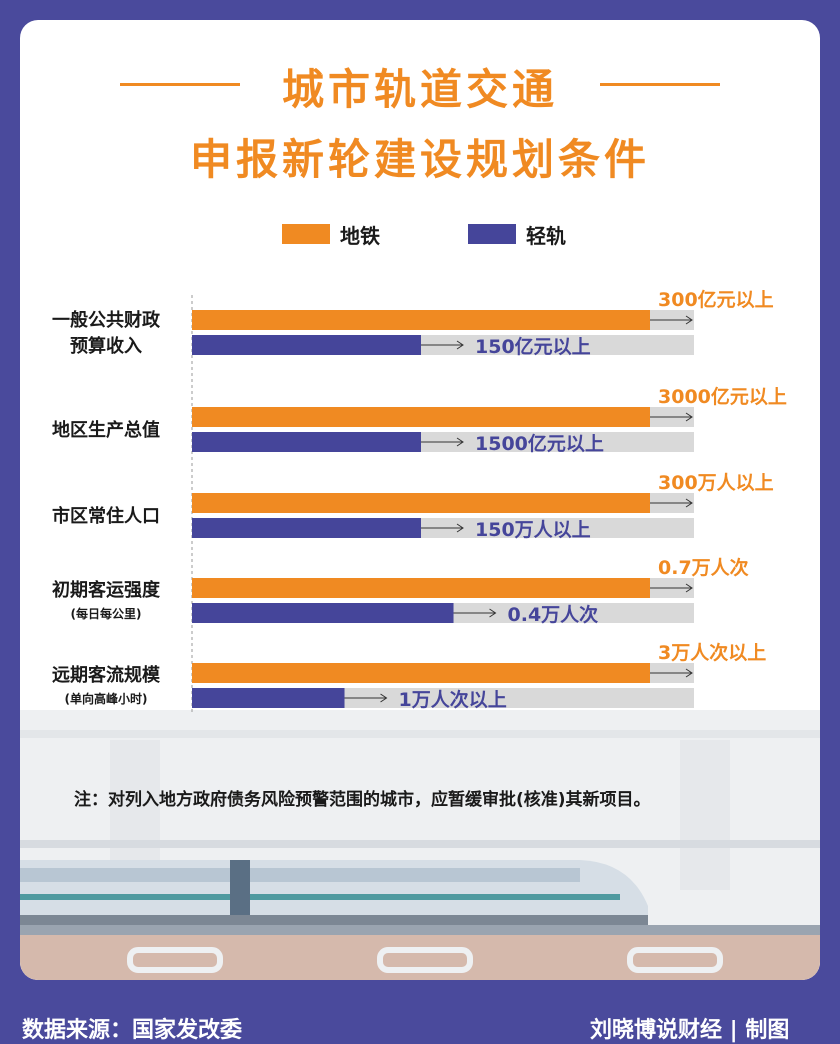 Image resolution: width=840 pixels, height=1044 pixels. What do you see at coordinates (106, 346) in the screenshot?
I see `category-label-line2: 预算收入` at bounding box center [106, 346].